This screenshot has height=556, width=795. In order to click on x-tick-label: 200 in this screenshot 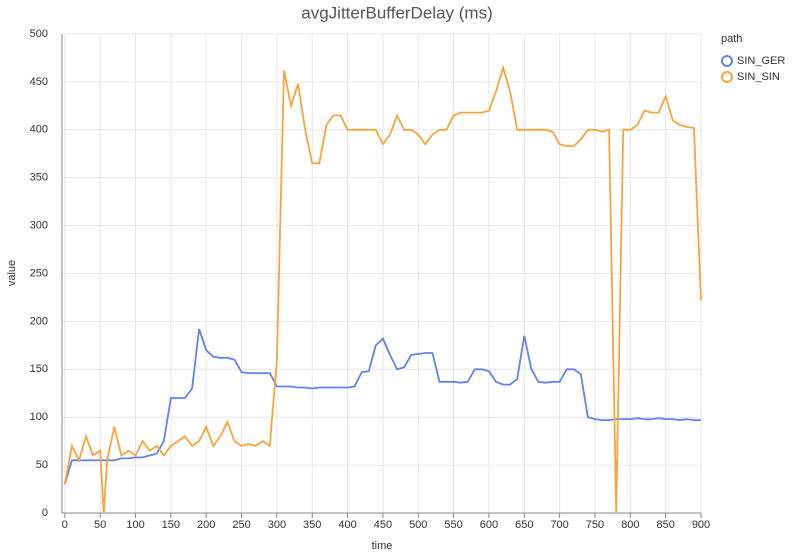, I will do `click(206, 525)`.